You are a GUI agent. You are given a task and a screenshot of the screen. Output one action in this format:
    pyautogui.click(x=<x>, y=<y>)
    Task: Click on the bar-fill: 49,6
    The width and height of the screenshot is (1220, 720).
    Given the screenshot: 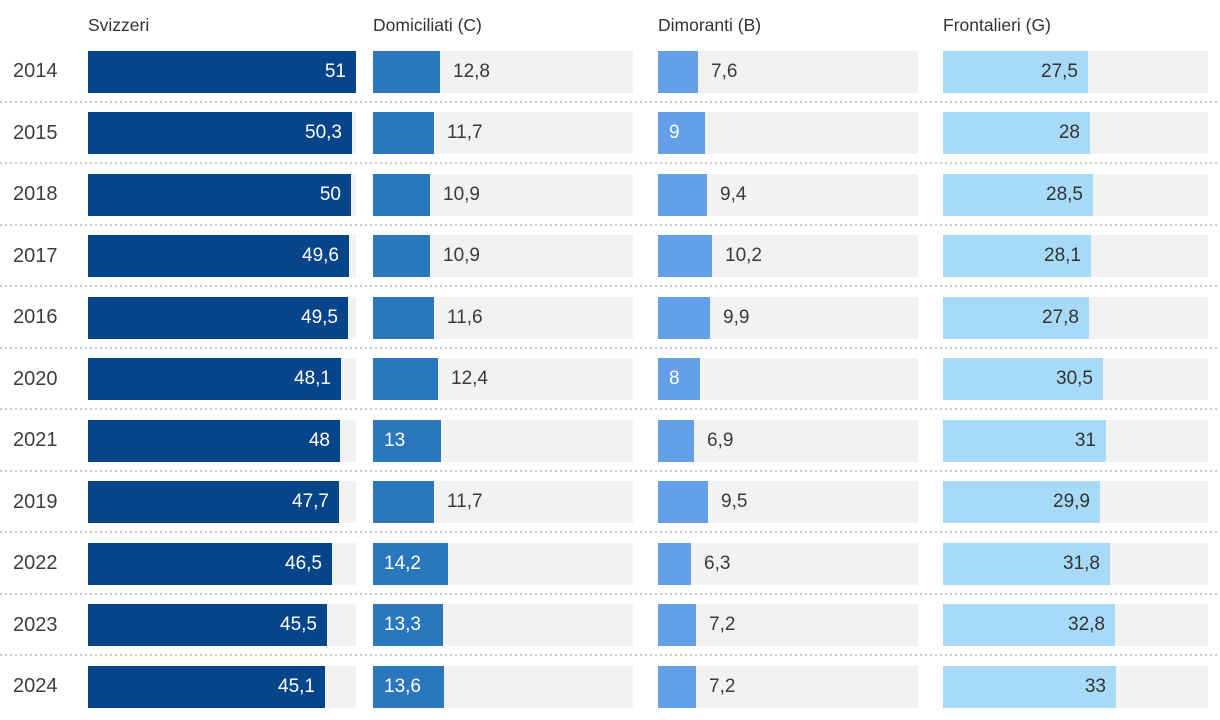 What is the action you would take?
    pyautogui.click(x=218, y=256)
    